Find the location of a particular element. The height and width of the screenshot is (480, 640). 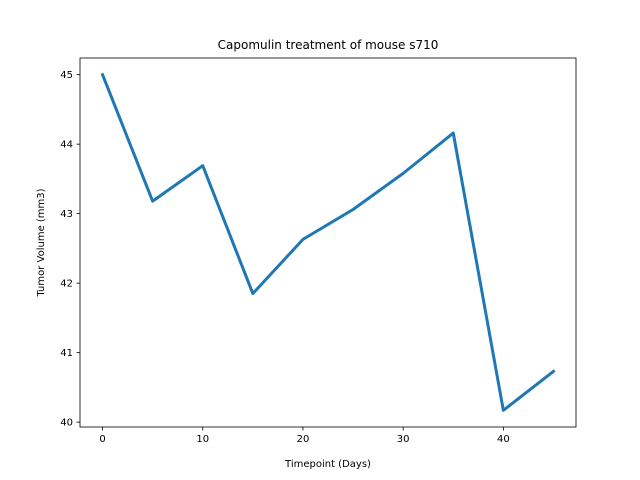

y-tick-label: 40 is located at coordinates (66, 423).